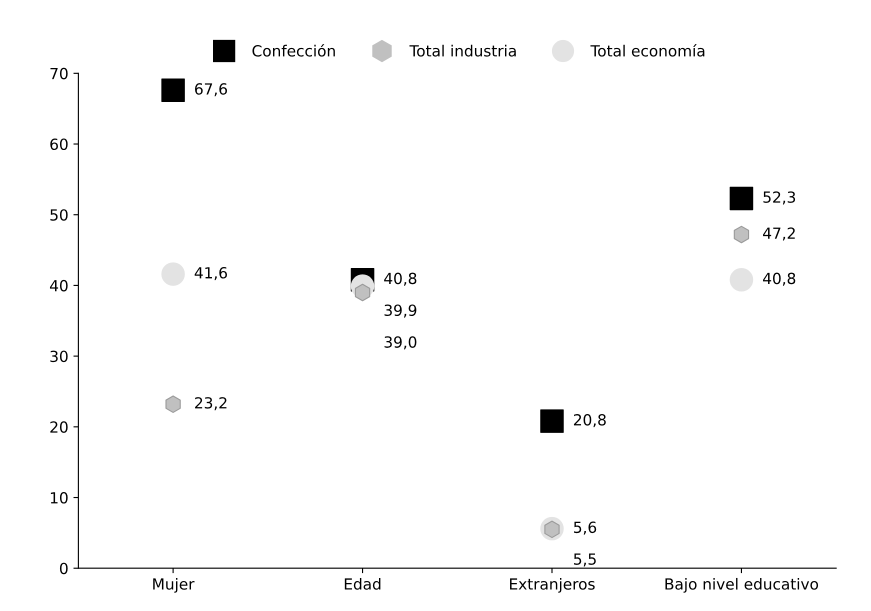 The height and width of the screenshot is (611, 871). Describe the element at coordinates (585, 560) in the screenshot. I see `data-label: 5,5` at that location.